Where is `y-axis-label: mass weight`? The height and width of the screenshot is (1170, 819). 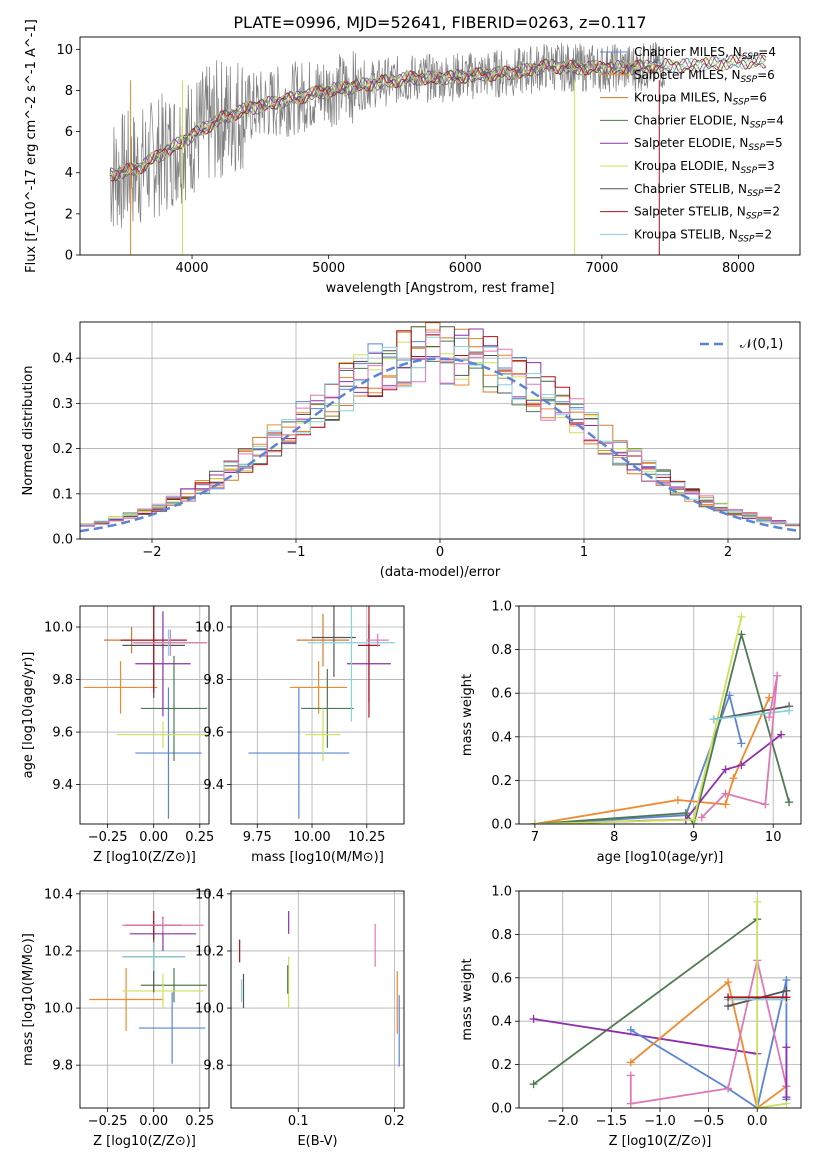 y-axis-label: mass weight is located at coordinates (467, 999).